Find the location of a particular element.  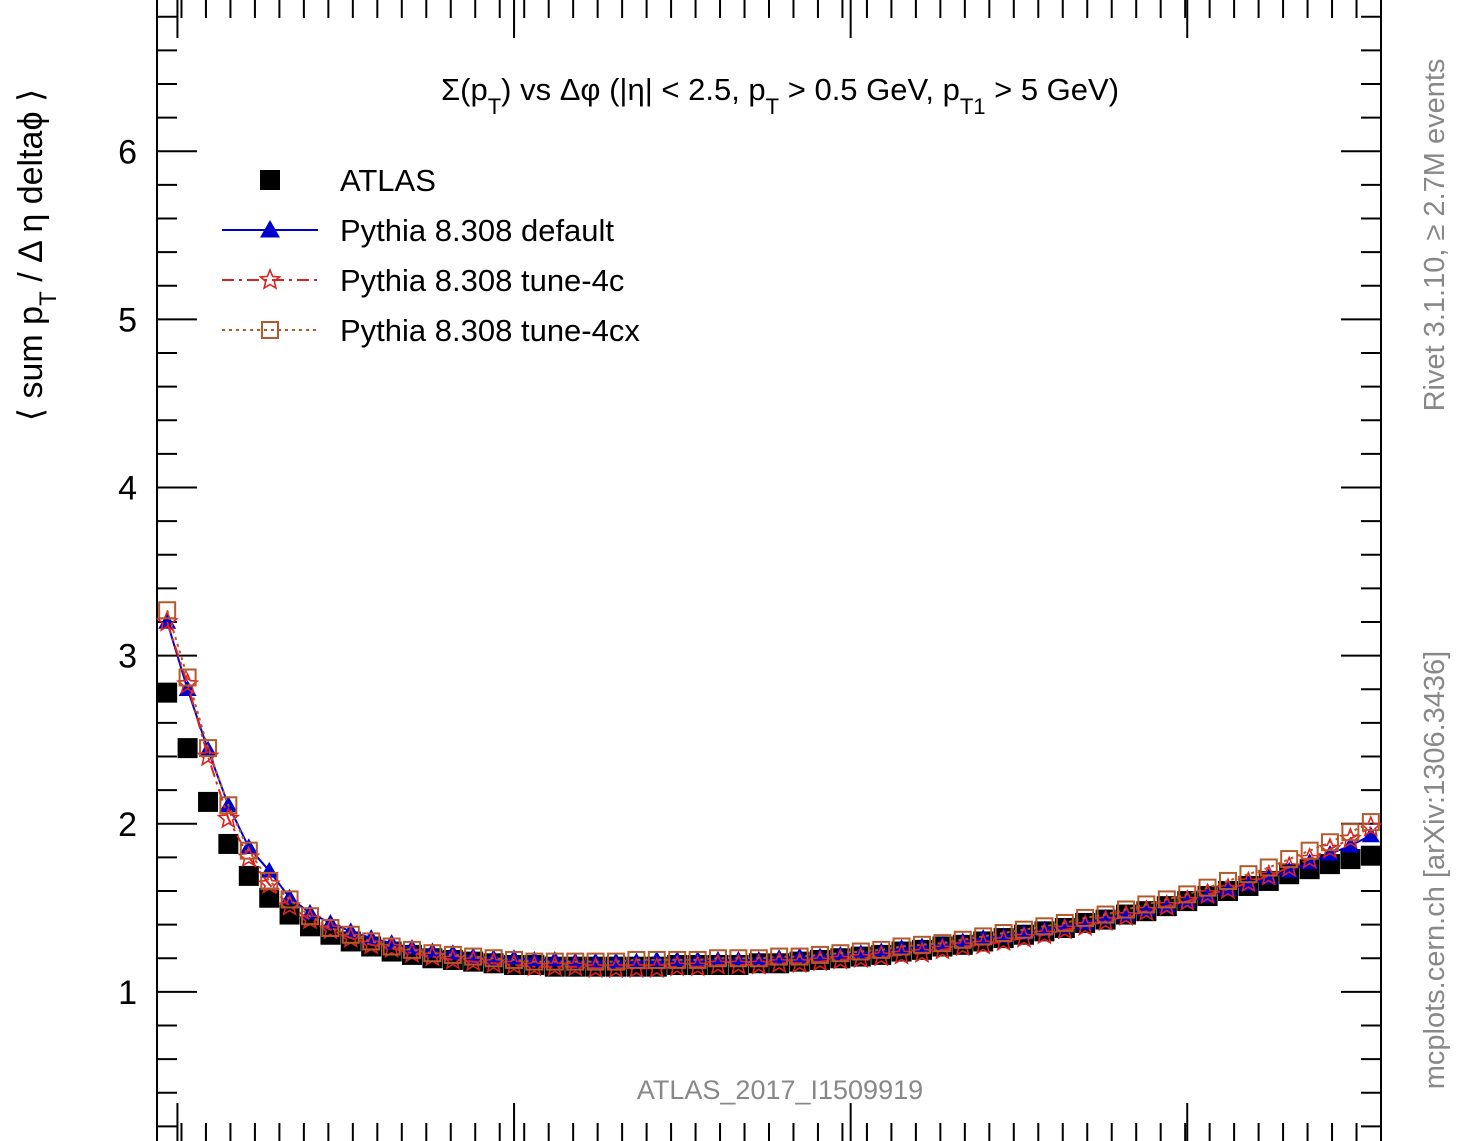

subscript: T1 is located at coordinates (973, 106).